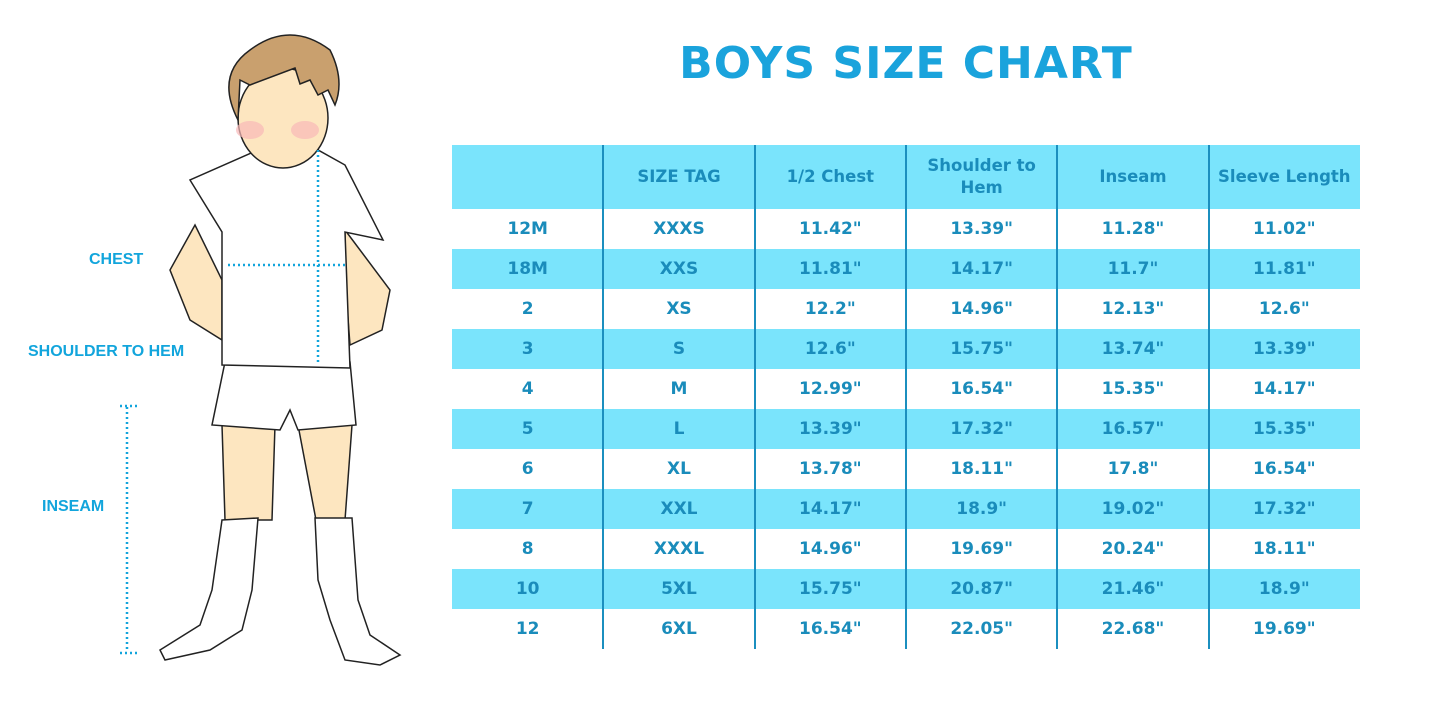 The width and height of the screenshot is (1445, 723). I want to click on table-cell: 12.99", so click(830, 389).